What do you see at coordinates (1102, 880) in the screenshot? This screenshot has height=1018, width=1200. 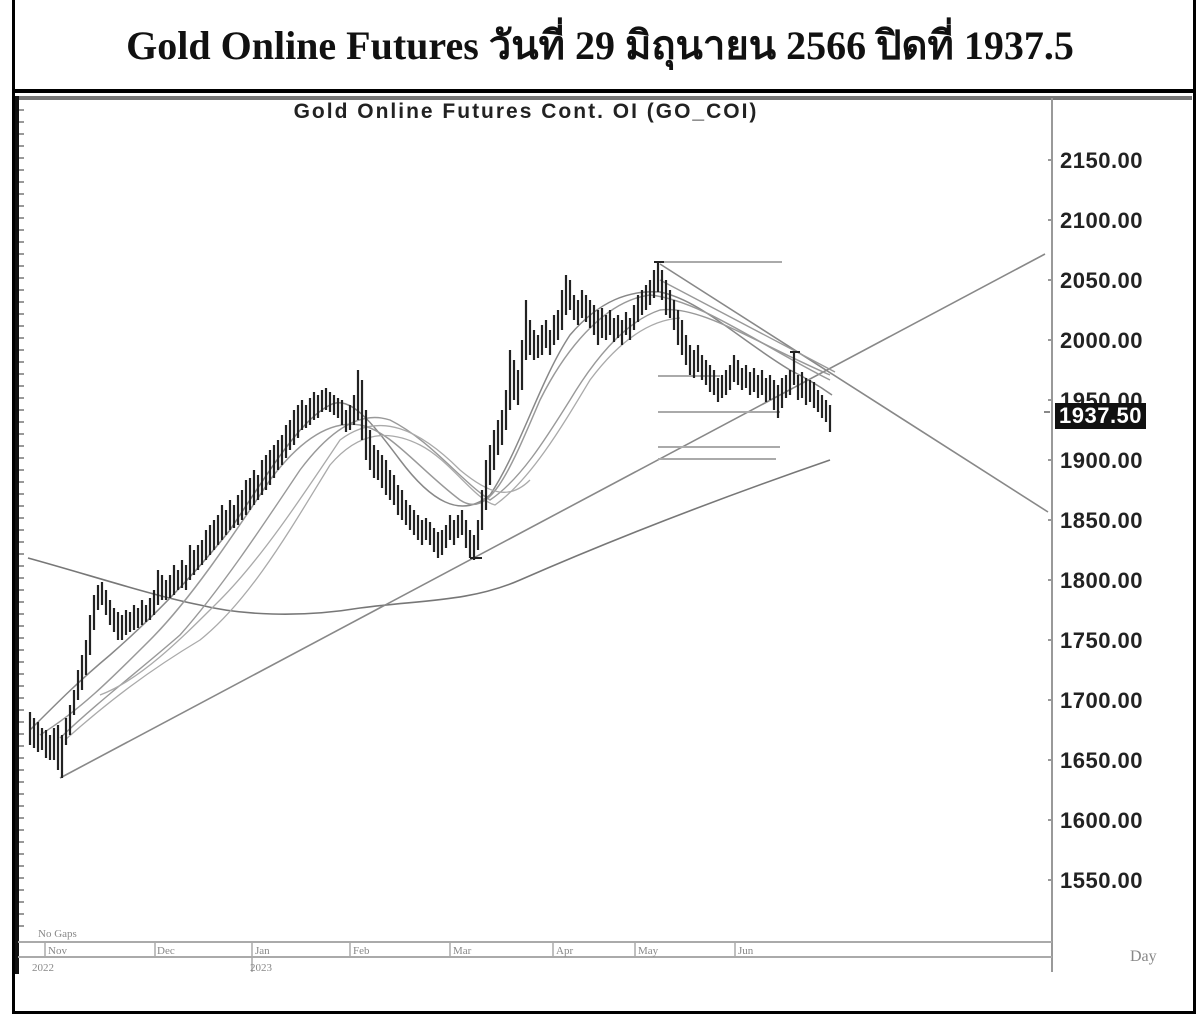 I see `y-tick-label: 1550.00` at bounding box center [1102, 880].